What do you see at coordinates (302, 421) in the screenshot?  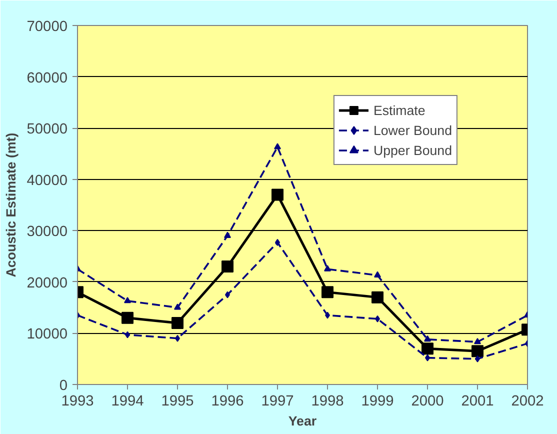 I see `x-axis-title: Year` at bounding box center [302, 421].